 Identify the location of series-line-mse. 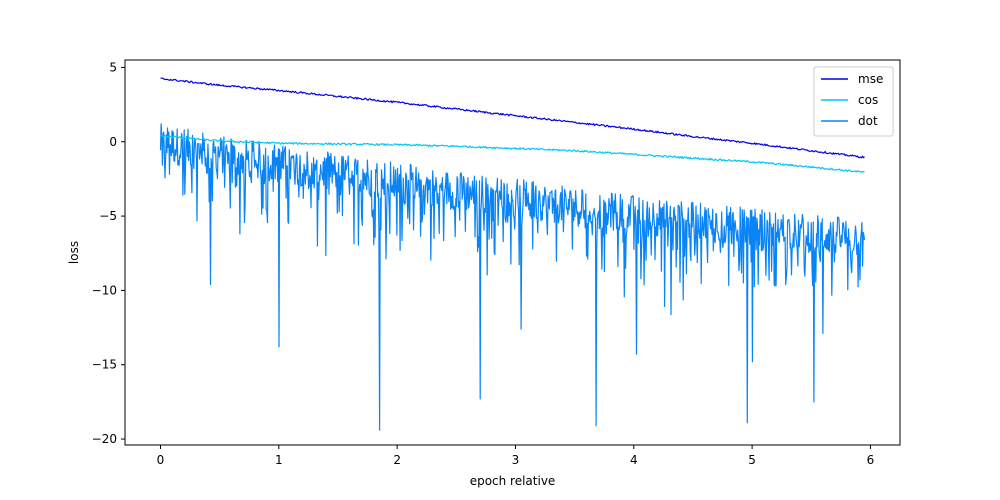
(512, 118).